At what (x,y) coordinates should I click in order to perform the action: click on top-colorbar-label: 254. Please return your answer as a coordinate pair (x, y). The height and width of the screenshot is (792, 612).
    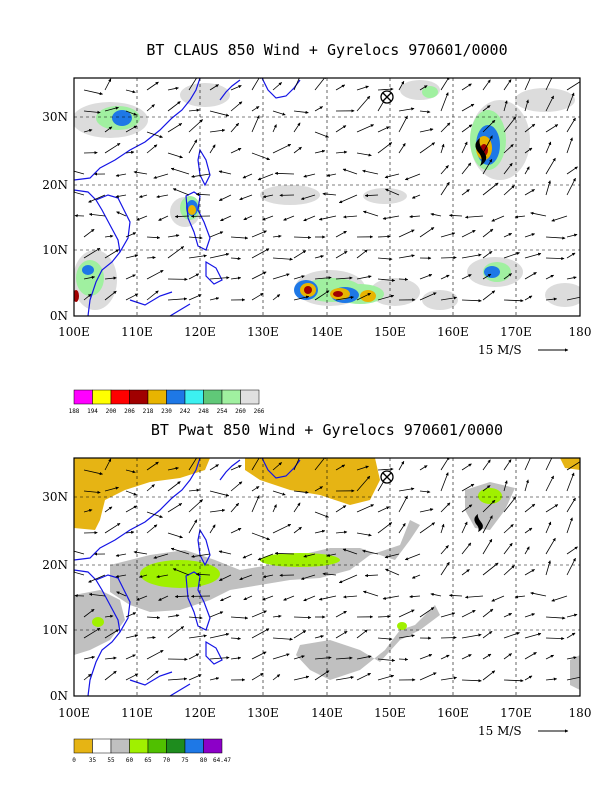
    Looking at the image, I should click on (222, 411).